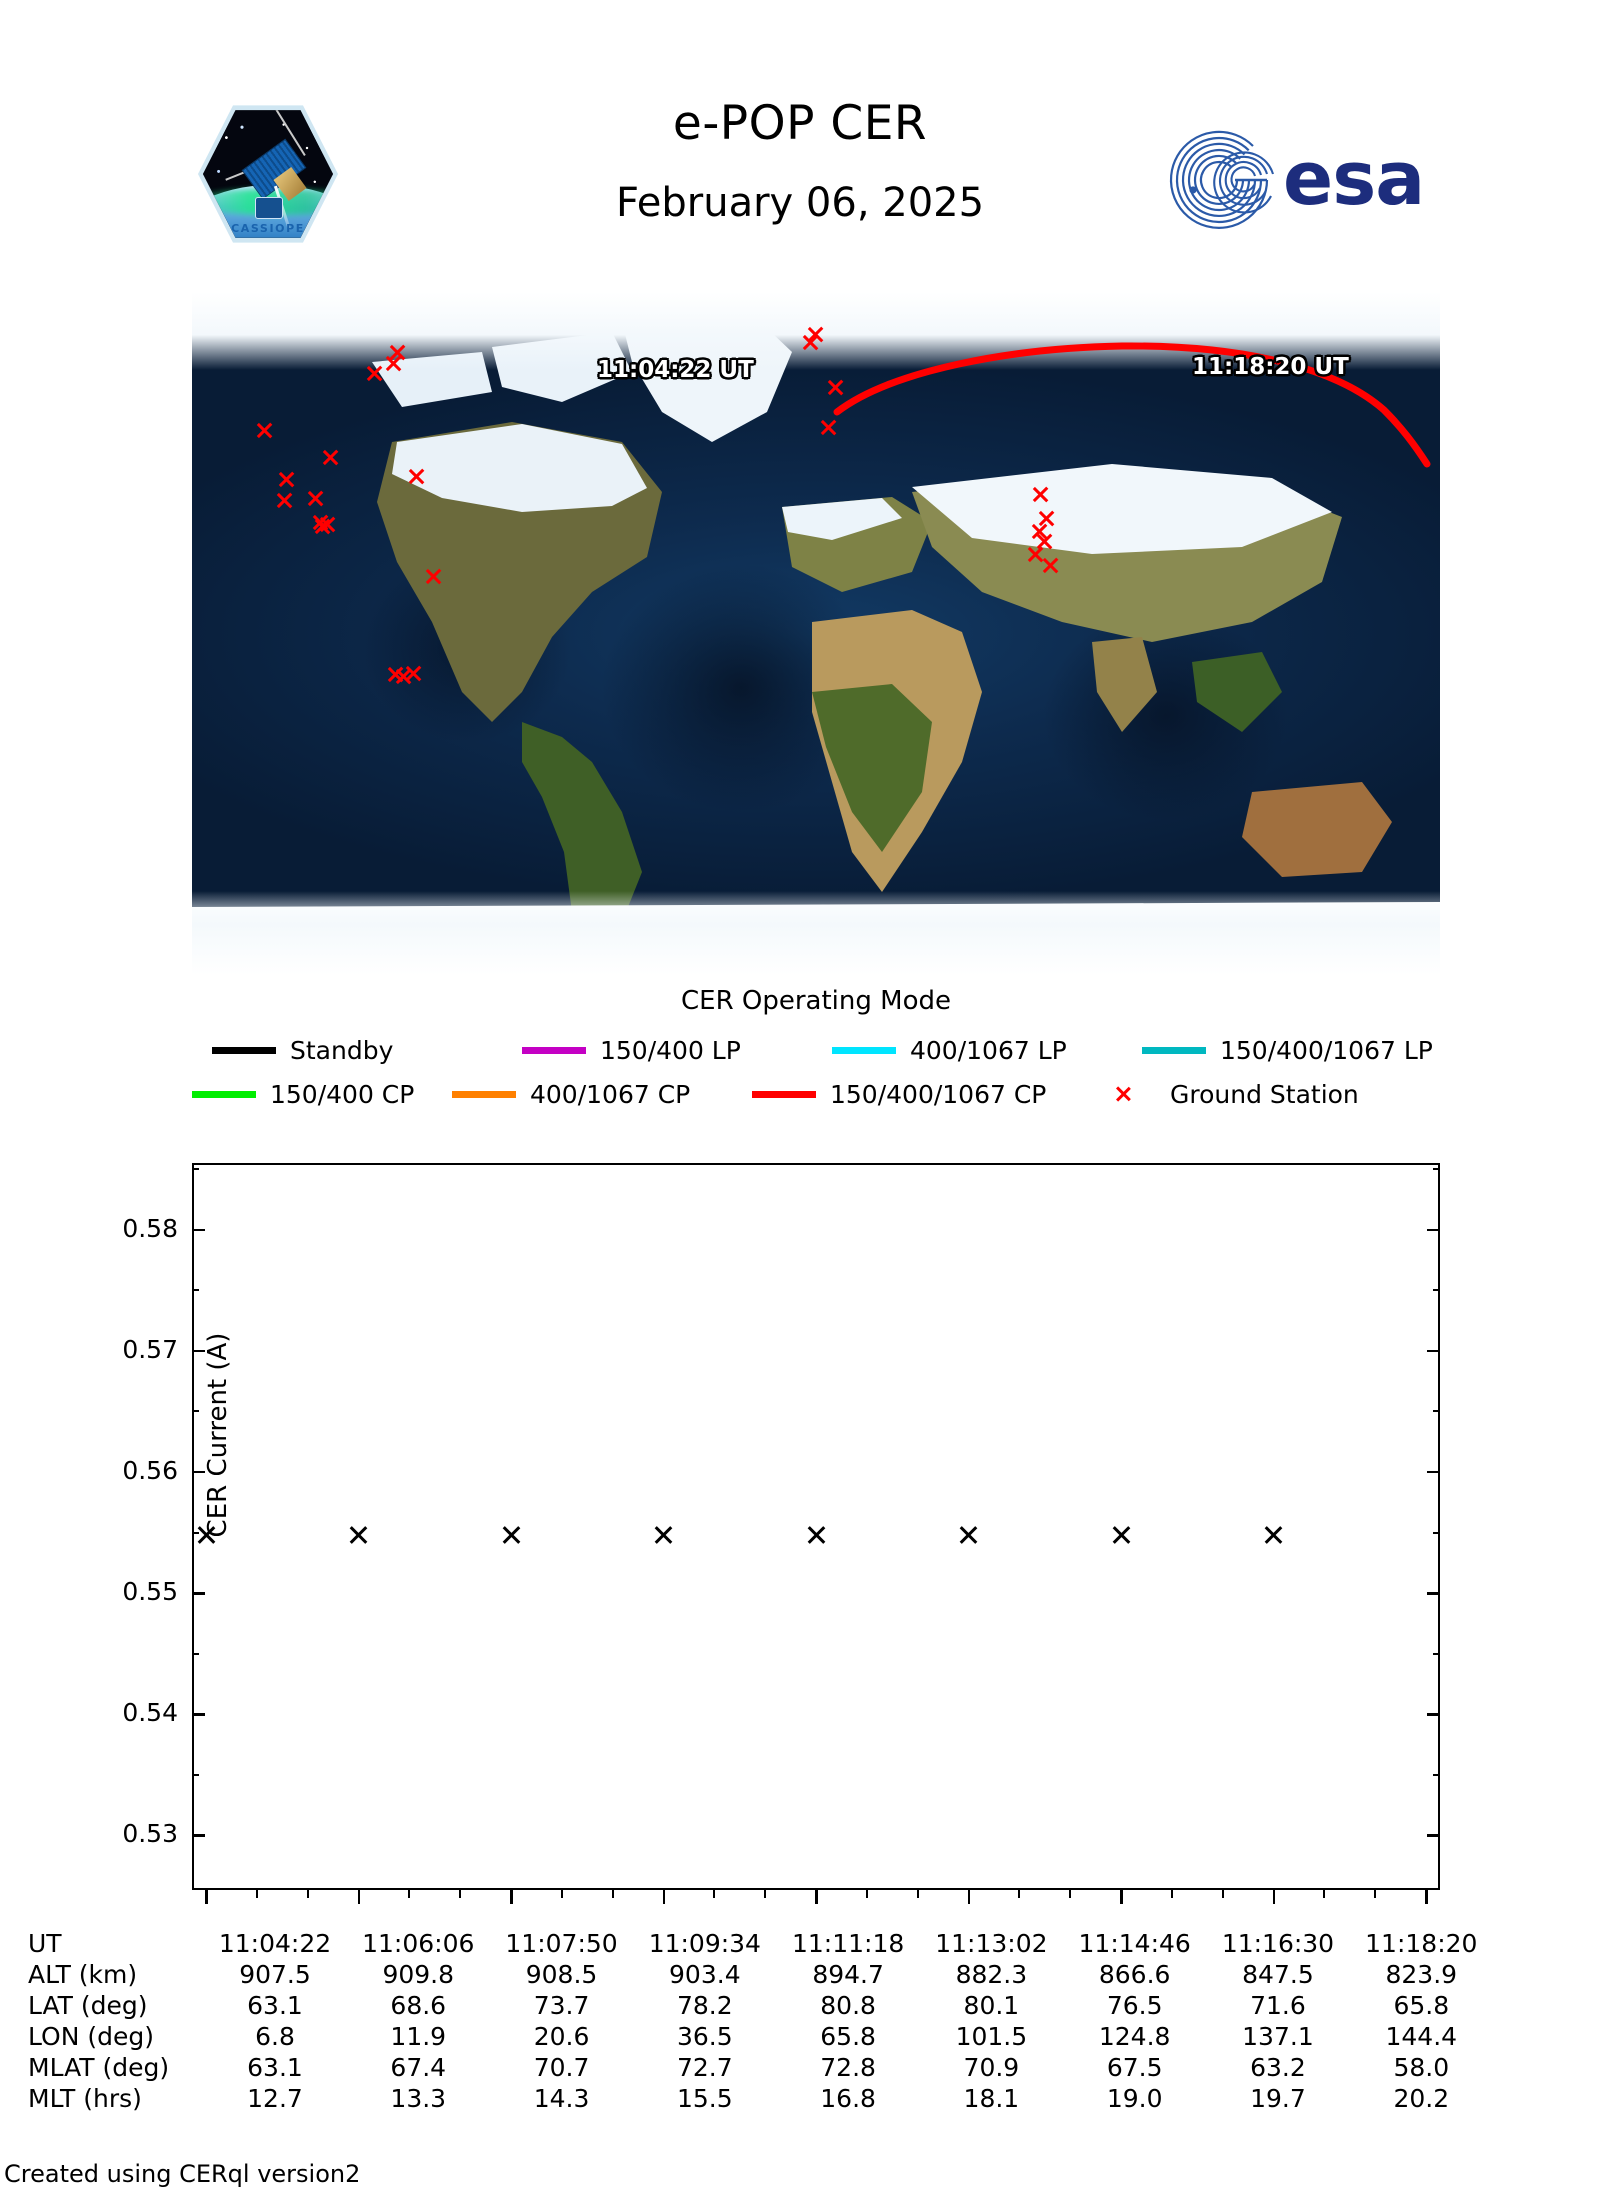  What do you see at coordinates (1134, 1943) in the screenshot?
I see `table-cell: 11:14:46` at bounding box center [1134, 1943].